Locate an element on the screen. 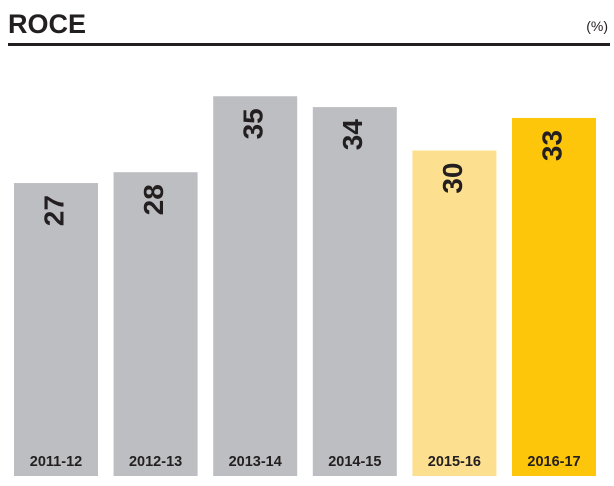 The height and width of the screenshot is (486, 614). x-tick-label: 2011-12 is located at coordinates (56, 462).